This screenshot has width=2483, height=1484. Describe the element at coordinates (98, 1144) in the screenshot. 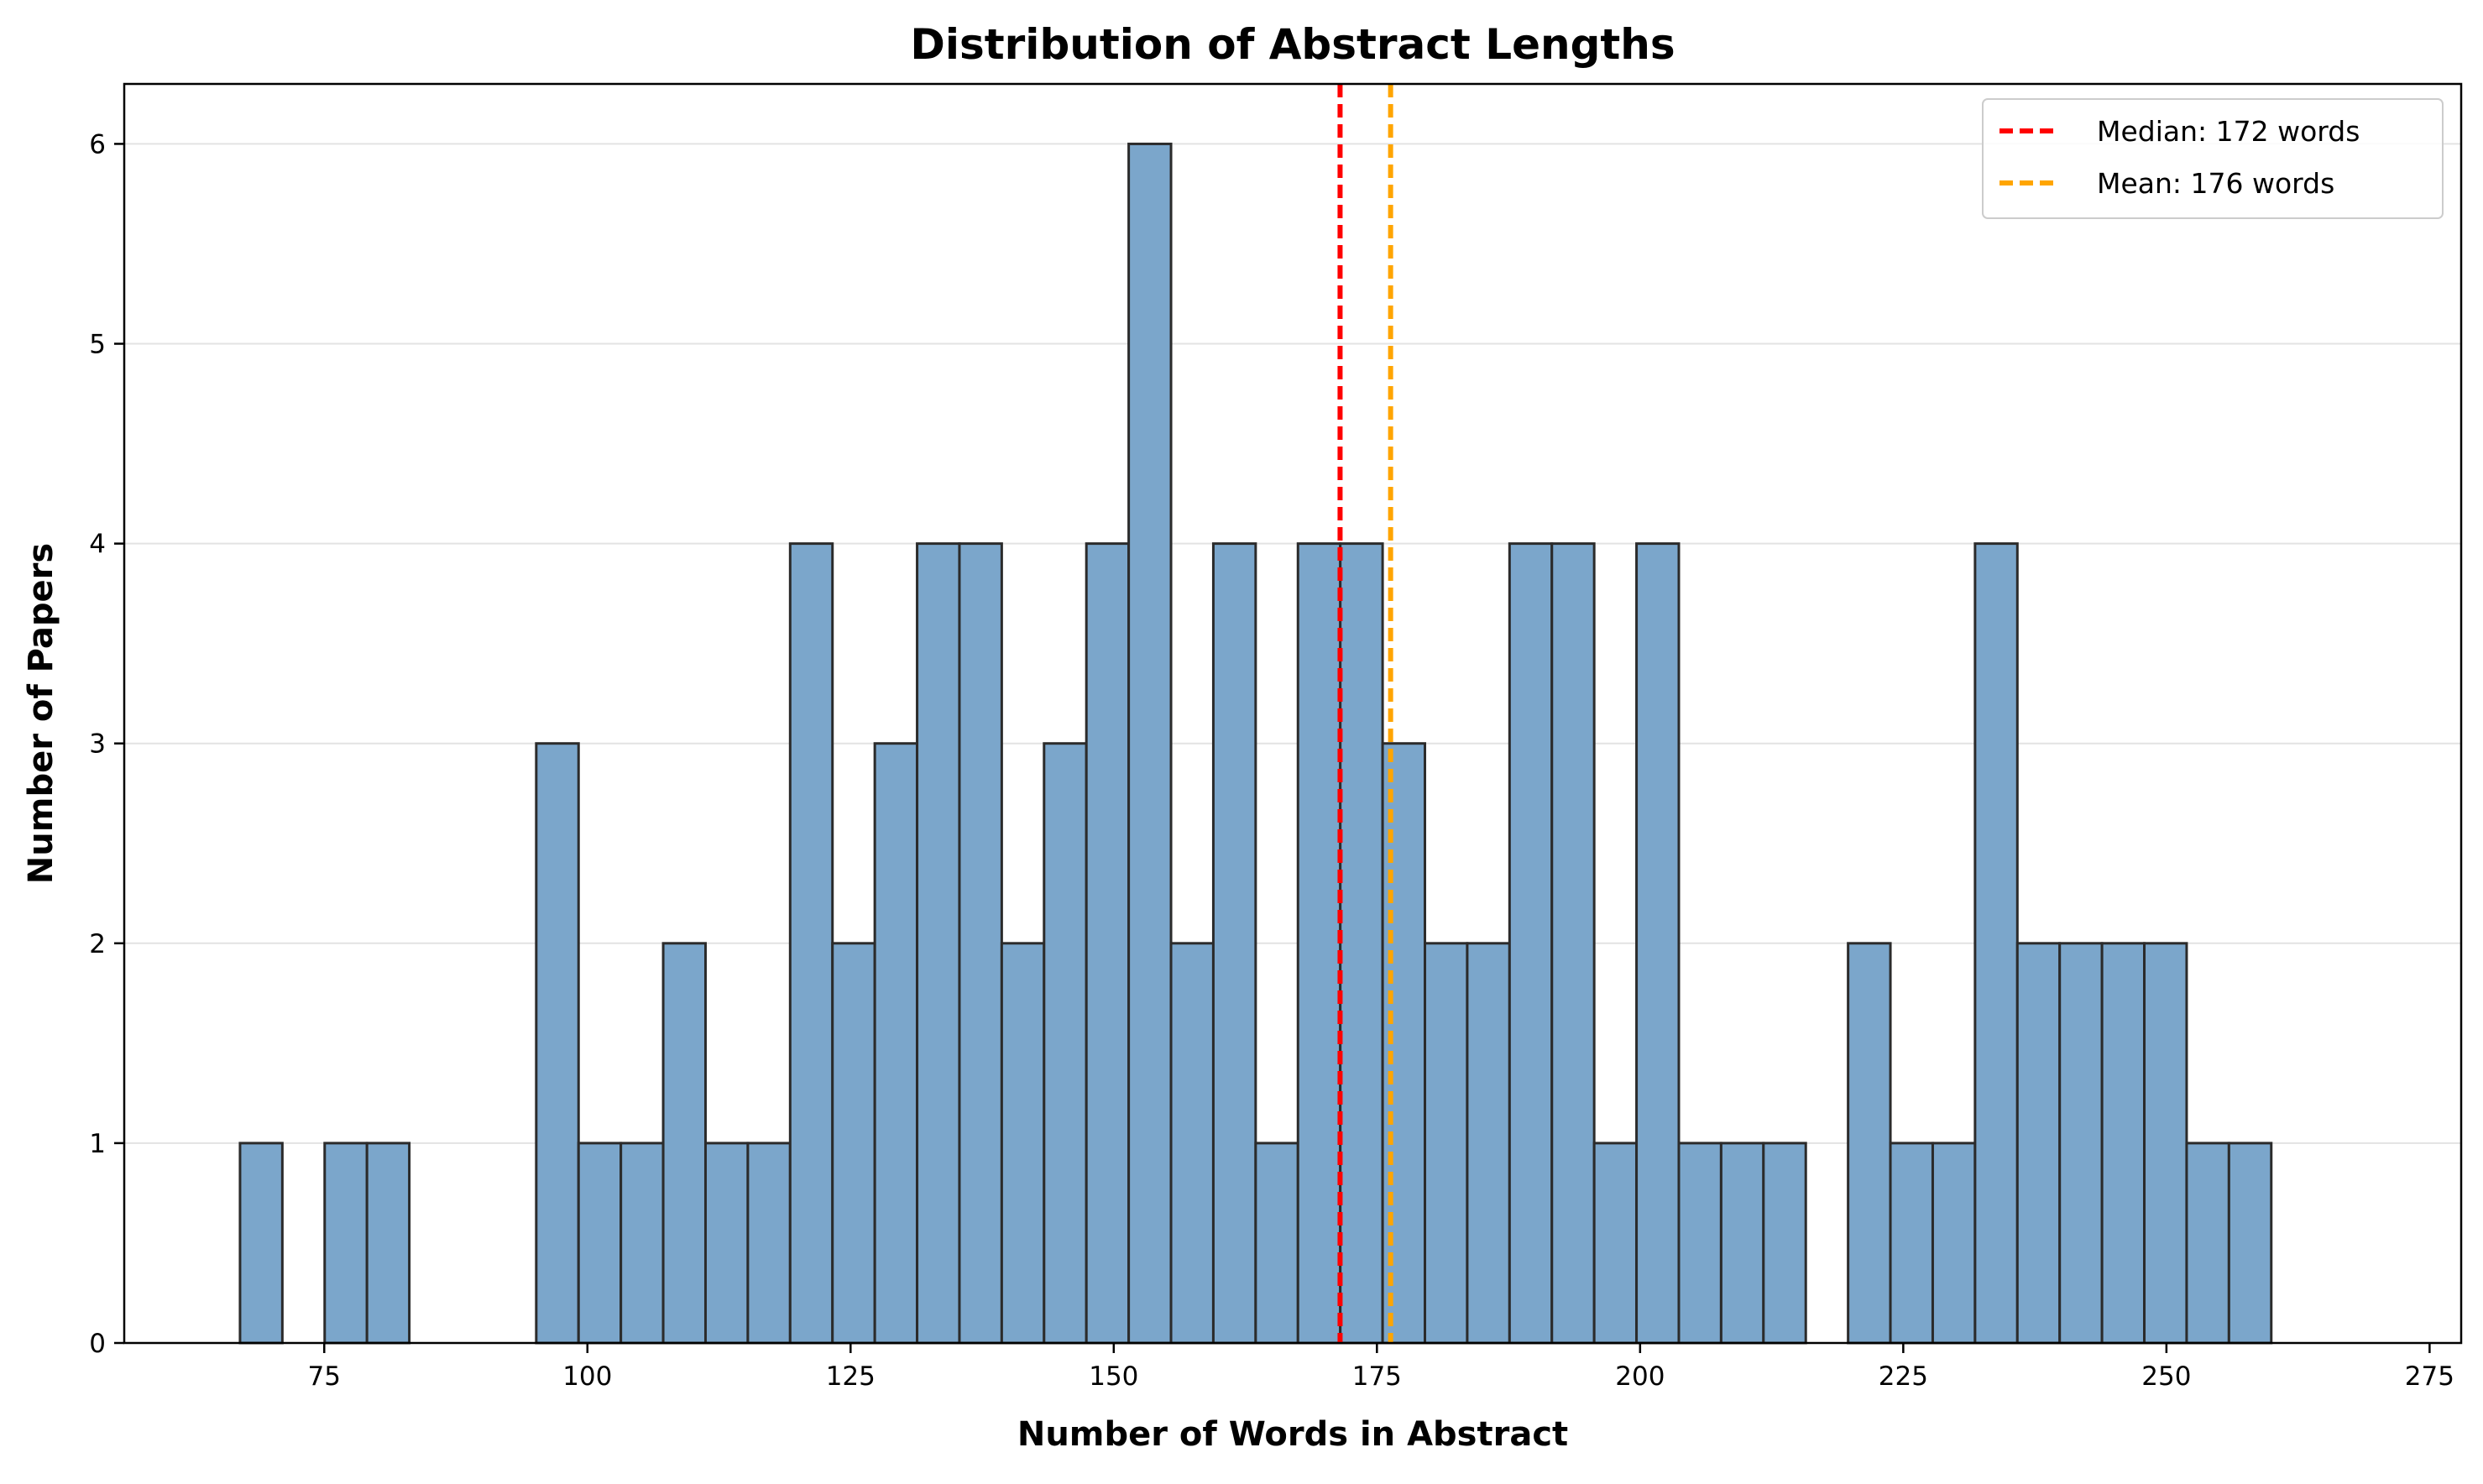

I see `y-tick-label: 1` at that location.